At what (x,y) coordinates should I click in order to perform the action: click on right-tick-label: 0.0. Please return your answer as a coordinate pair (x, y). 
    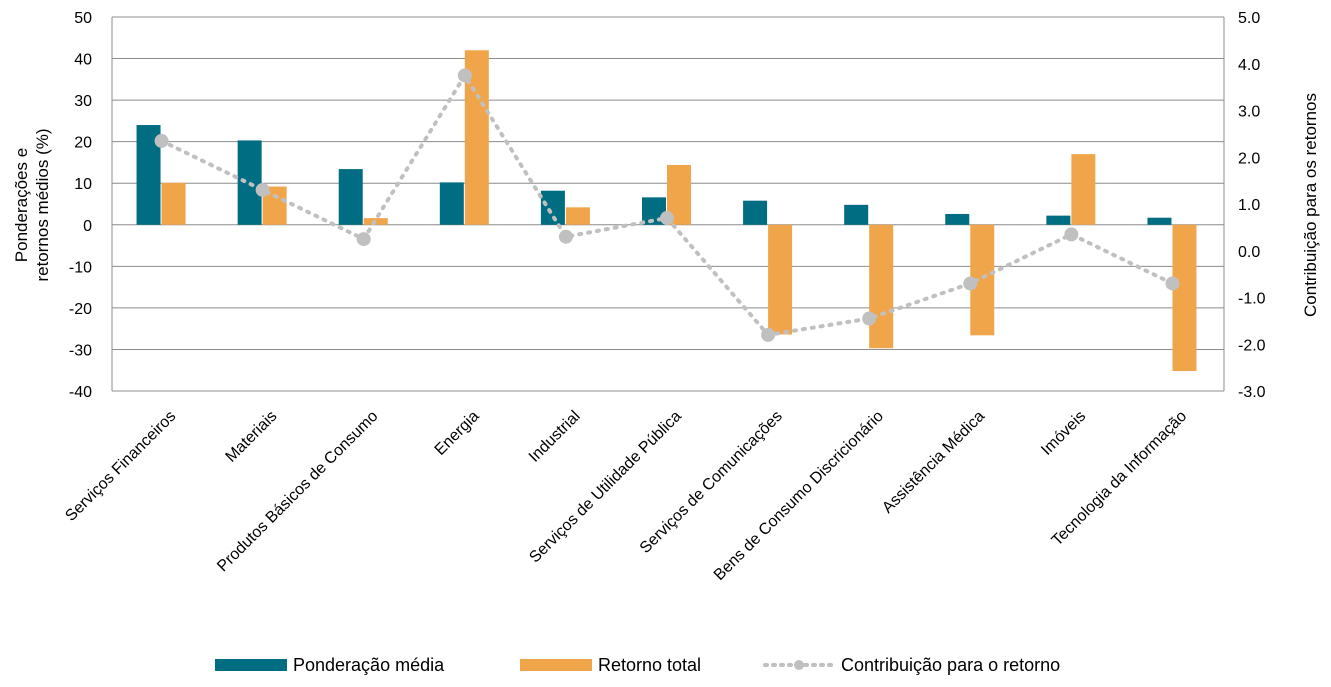
    Looking at the image, I should click on (1249, 252).